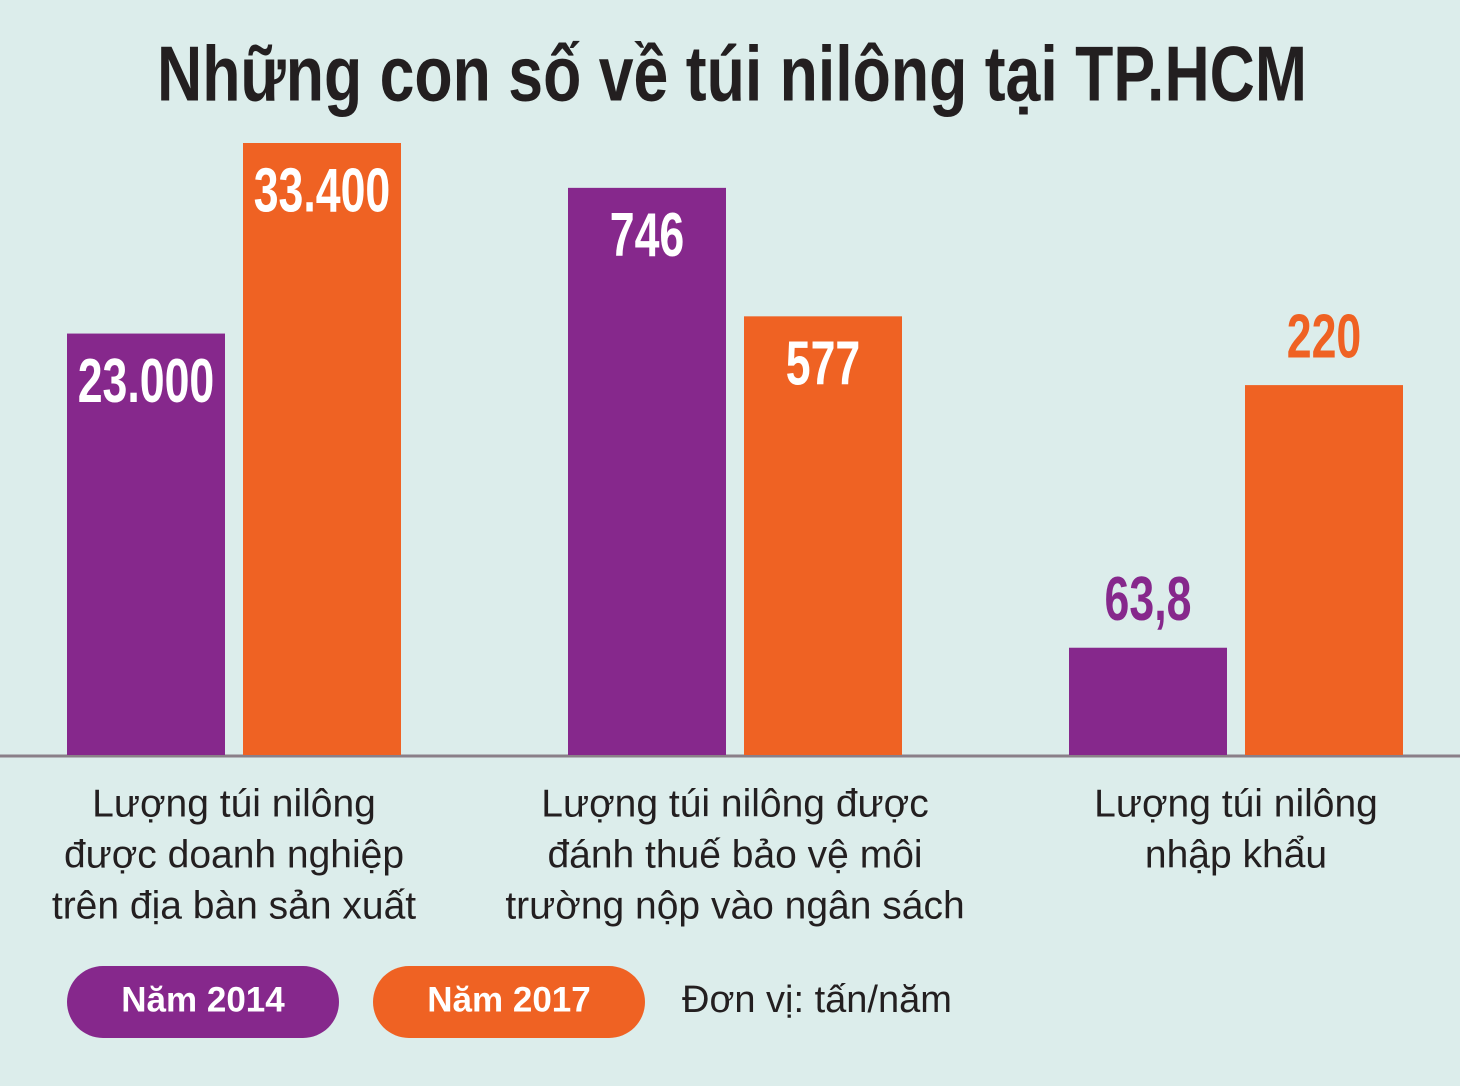 The height and width of the screenshot is (1086, 1460). I want to click on legend-label: Năm 2017, so click(508, 999).